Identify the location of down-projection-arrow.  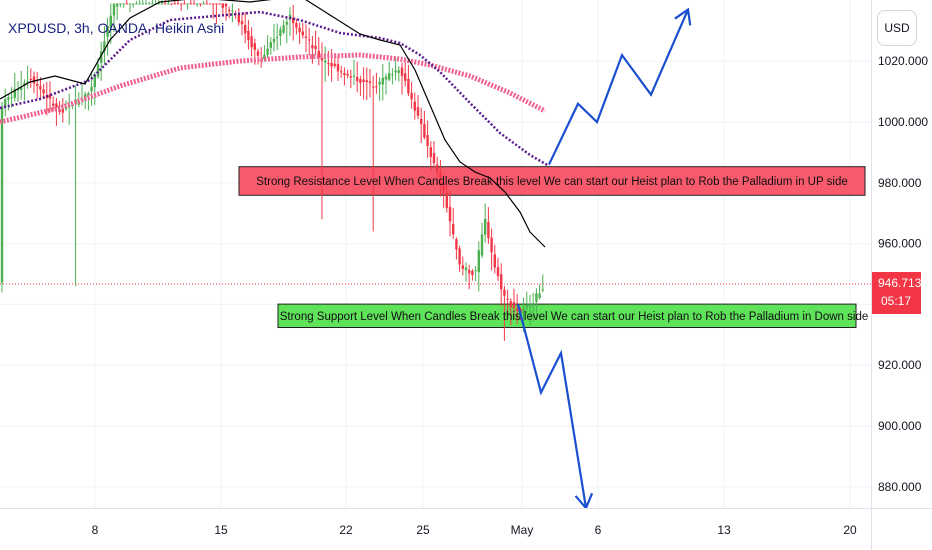
(552, 406).